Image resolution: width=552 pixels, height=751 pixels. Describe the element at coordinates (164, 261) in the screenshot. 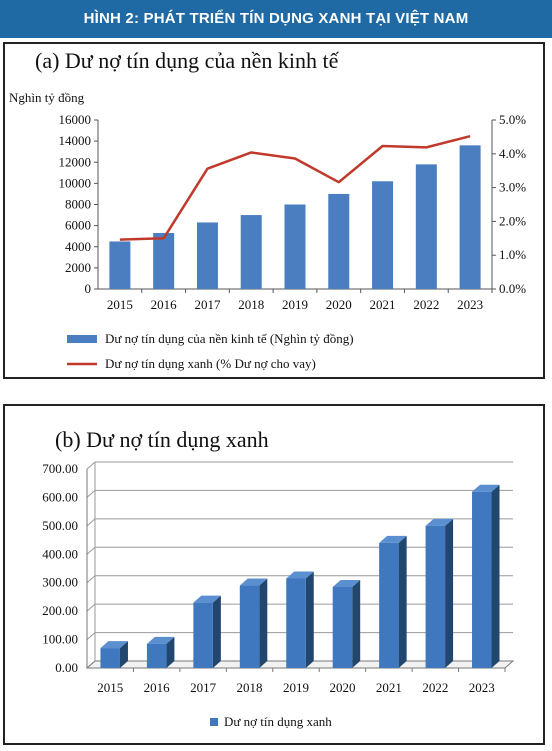

I see `bar-credit-2016` at that location.